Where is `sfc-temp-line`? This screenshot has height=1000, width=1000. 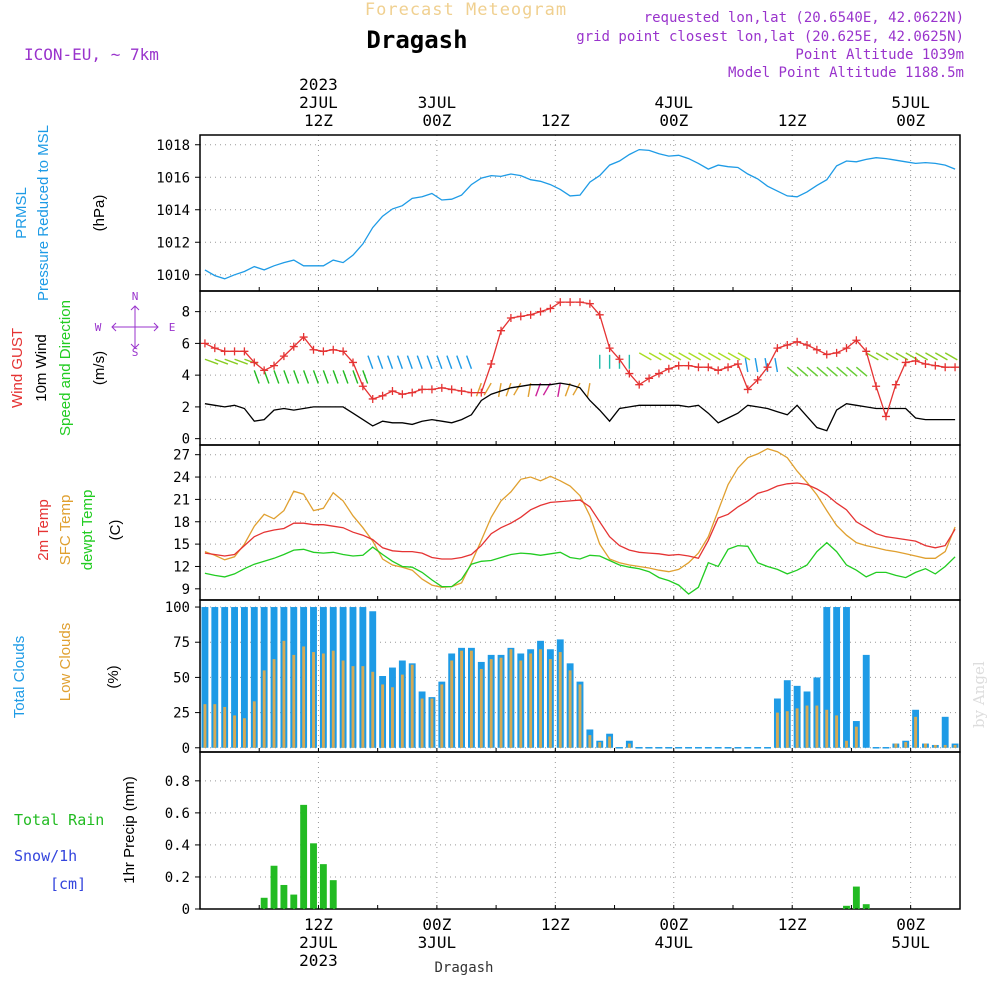
sfc-temp-line is located at coordinates (580, 518).